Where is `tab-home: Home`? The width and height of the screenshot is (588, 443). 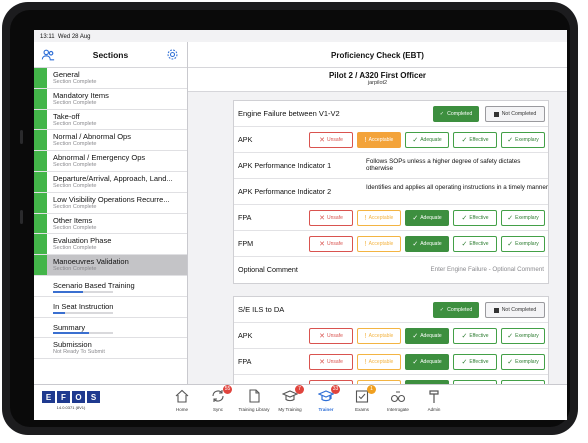 tab-home: Home is located at coordinates (182, 400).